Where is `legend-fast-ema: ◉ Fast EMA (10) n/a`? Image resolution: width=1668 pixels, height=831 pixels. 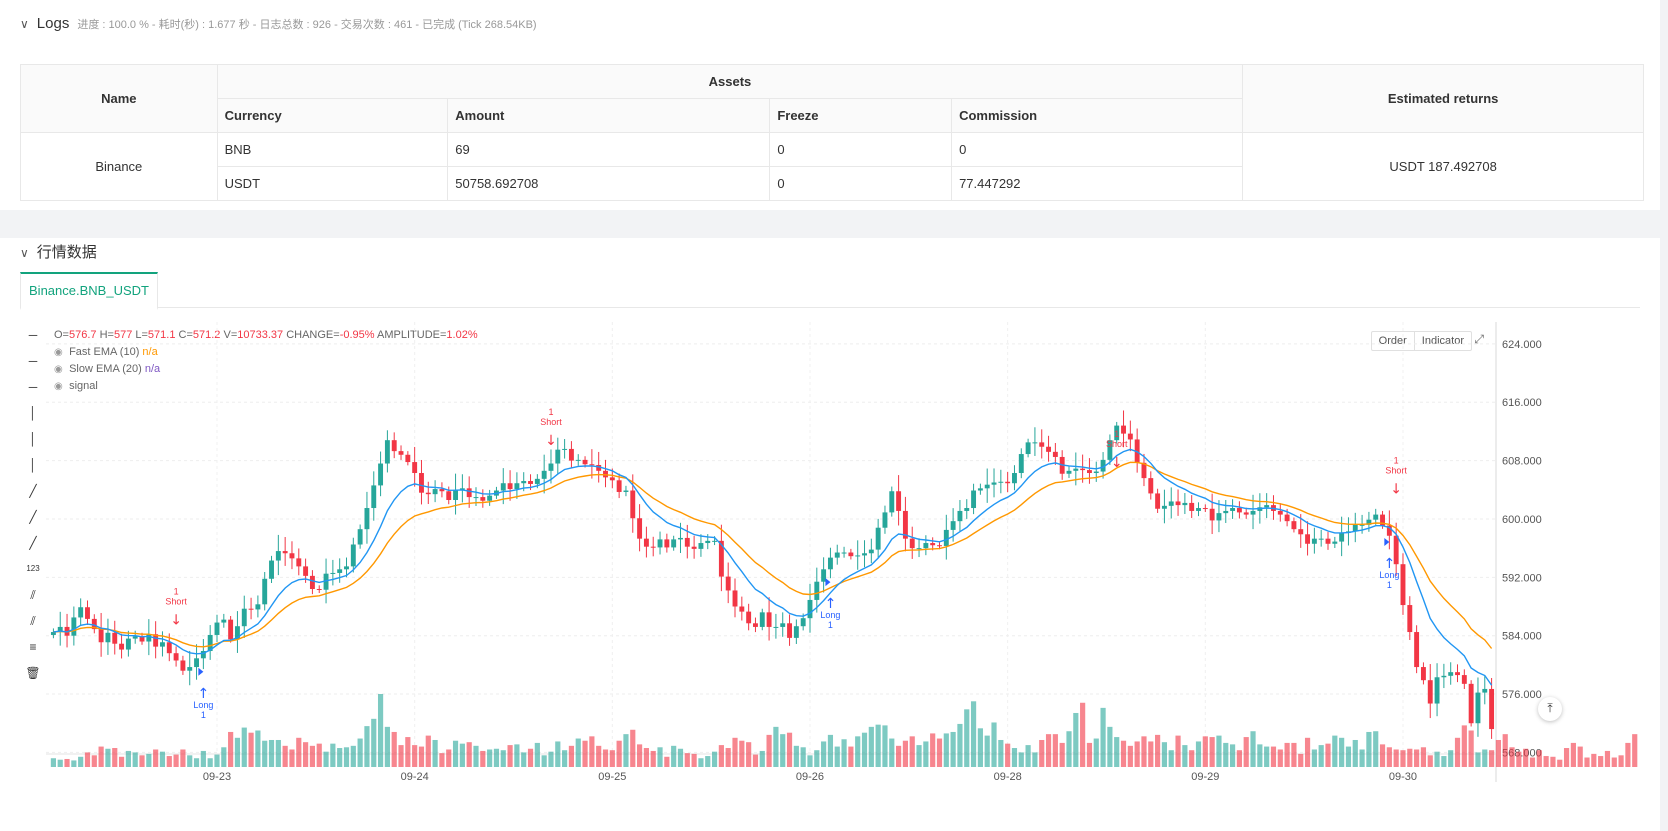
legend-fast-ema: ◉ Fast EMA (10) n/a is located at coordinates (266, 352).